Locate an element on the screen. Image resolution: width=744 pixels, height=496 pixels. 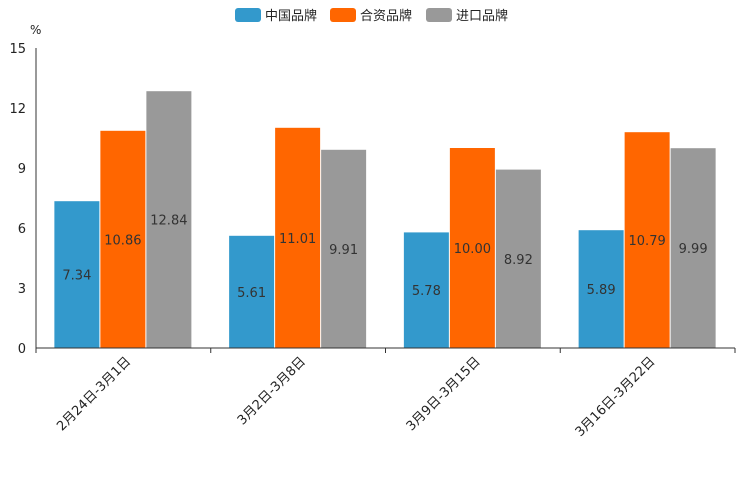
legend: 中国品牌 合资品牌 进口品牌 is located at coordinates (371, 16).